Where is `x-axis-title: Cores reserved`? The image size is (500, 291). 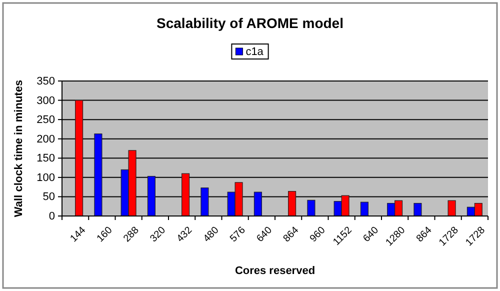 x-axis-title: Cores reserved is located at coordinates (275, 271).